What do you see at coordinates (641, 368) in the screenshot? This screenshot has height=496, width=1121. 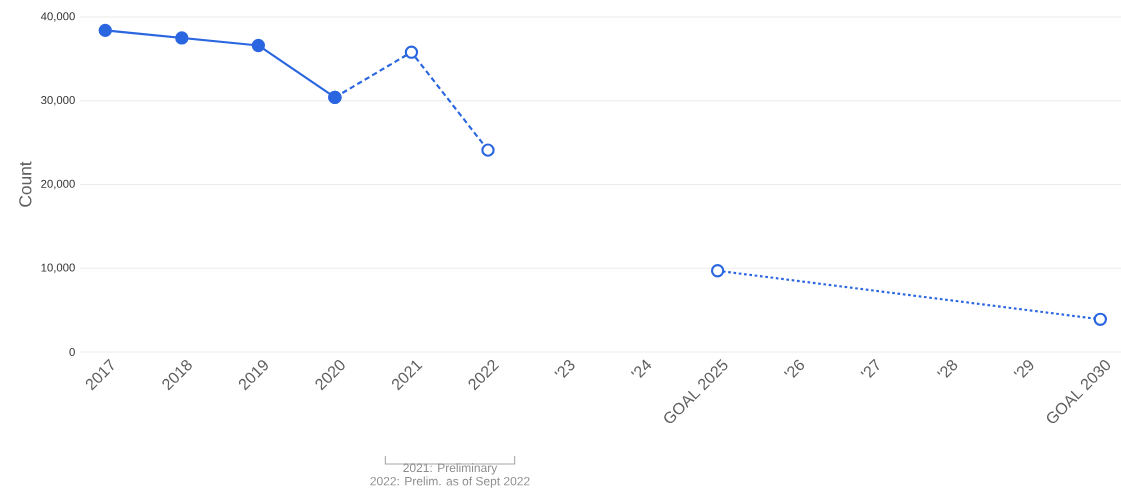 I see `x-tick-label: '24` at bounding box center [641, 368].